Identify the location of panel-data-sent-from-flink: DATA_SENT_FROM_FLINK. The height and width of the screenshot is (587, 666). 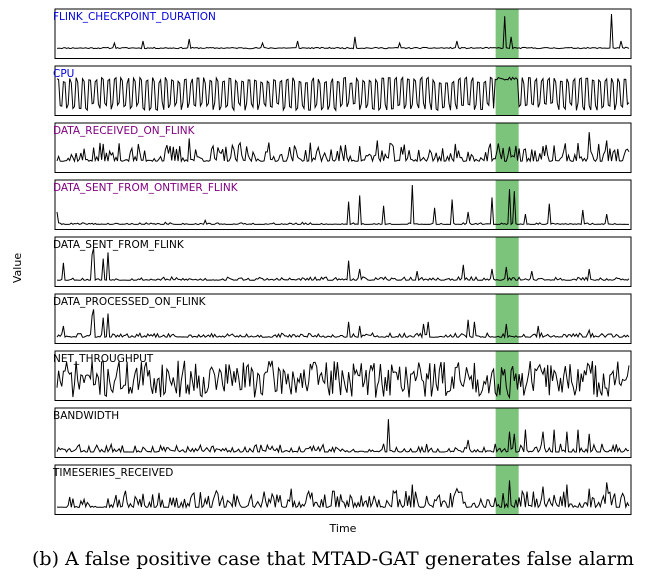
(342, 261).